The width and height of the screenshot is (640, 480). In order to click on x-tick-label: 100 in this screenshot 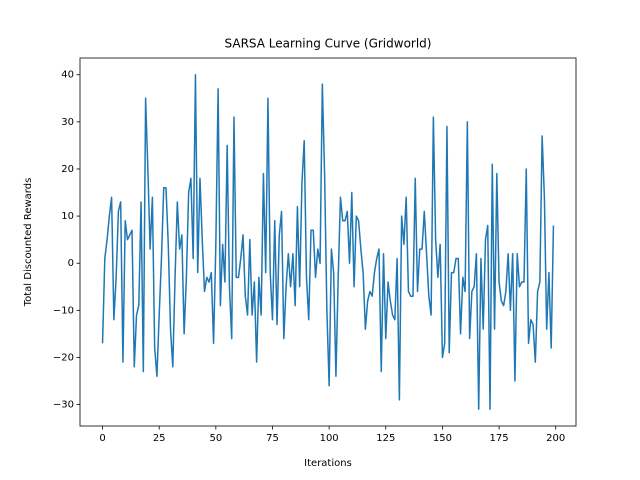, I will do `click(329, 438)`.